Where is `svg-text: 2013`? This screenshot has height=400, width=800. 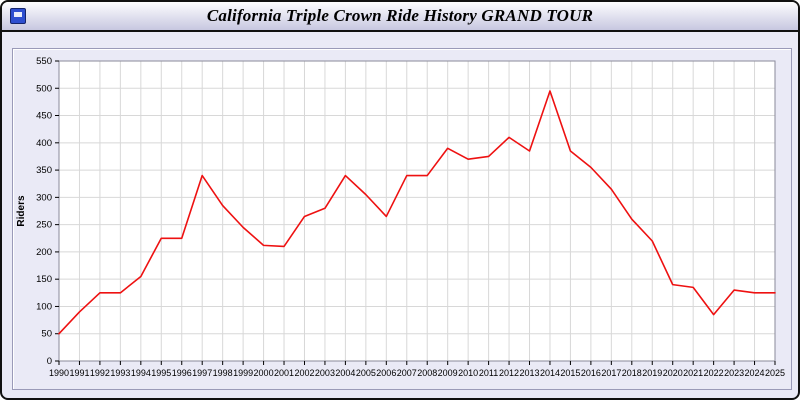
svg-text: 2013 is located at coordinates (529, 373).